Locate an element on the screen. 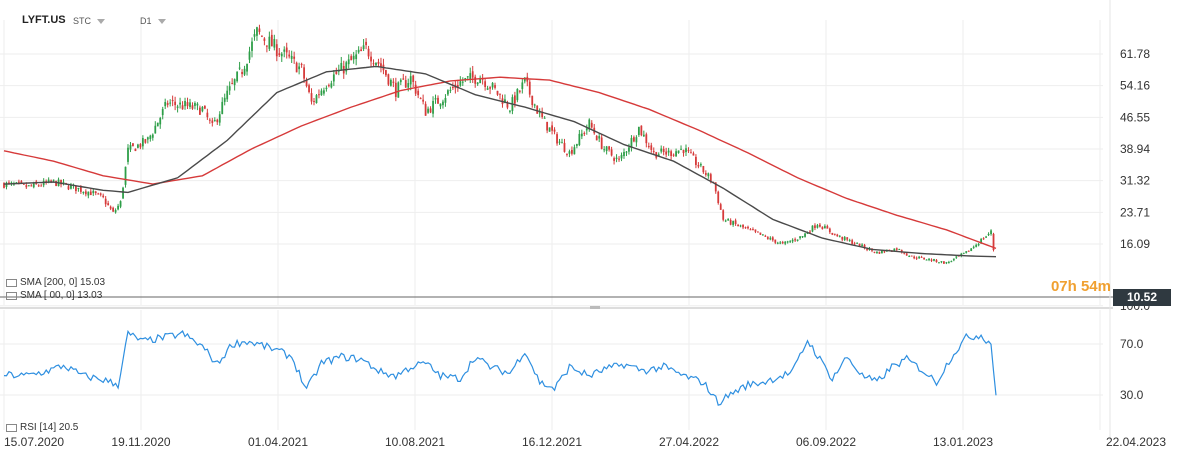 This screenshot has height=464, width=1177. date-tick-label: 16.12.2021 is located at coordinates (552, 442).